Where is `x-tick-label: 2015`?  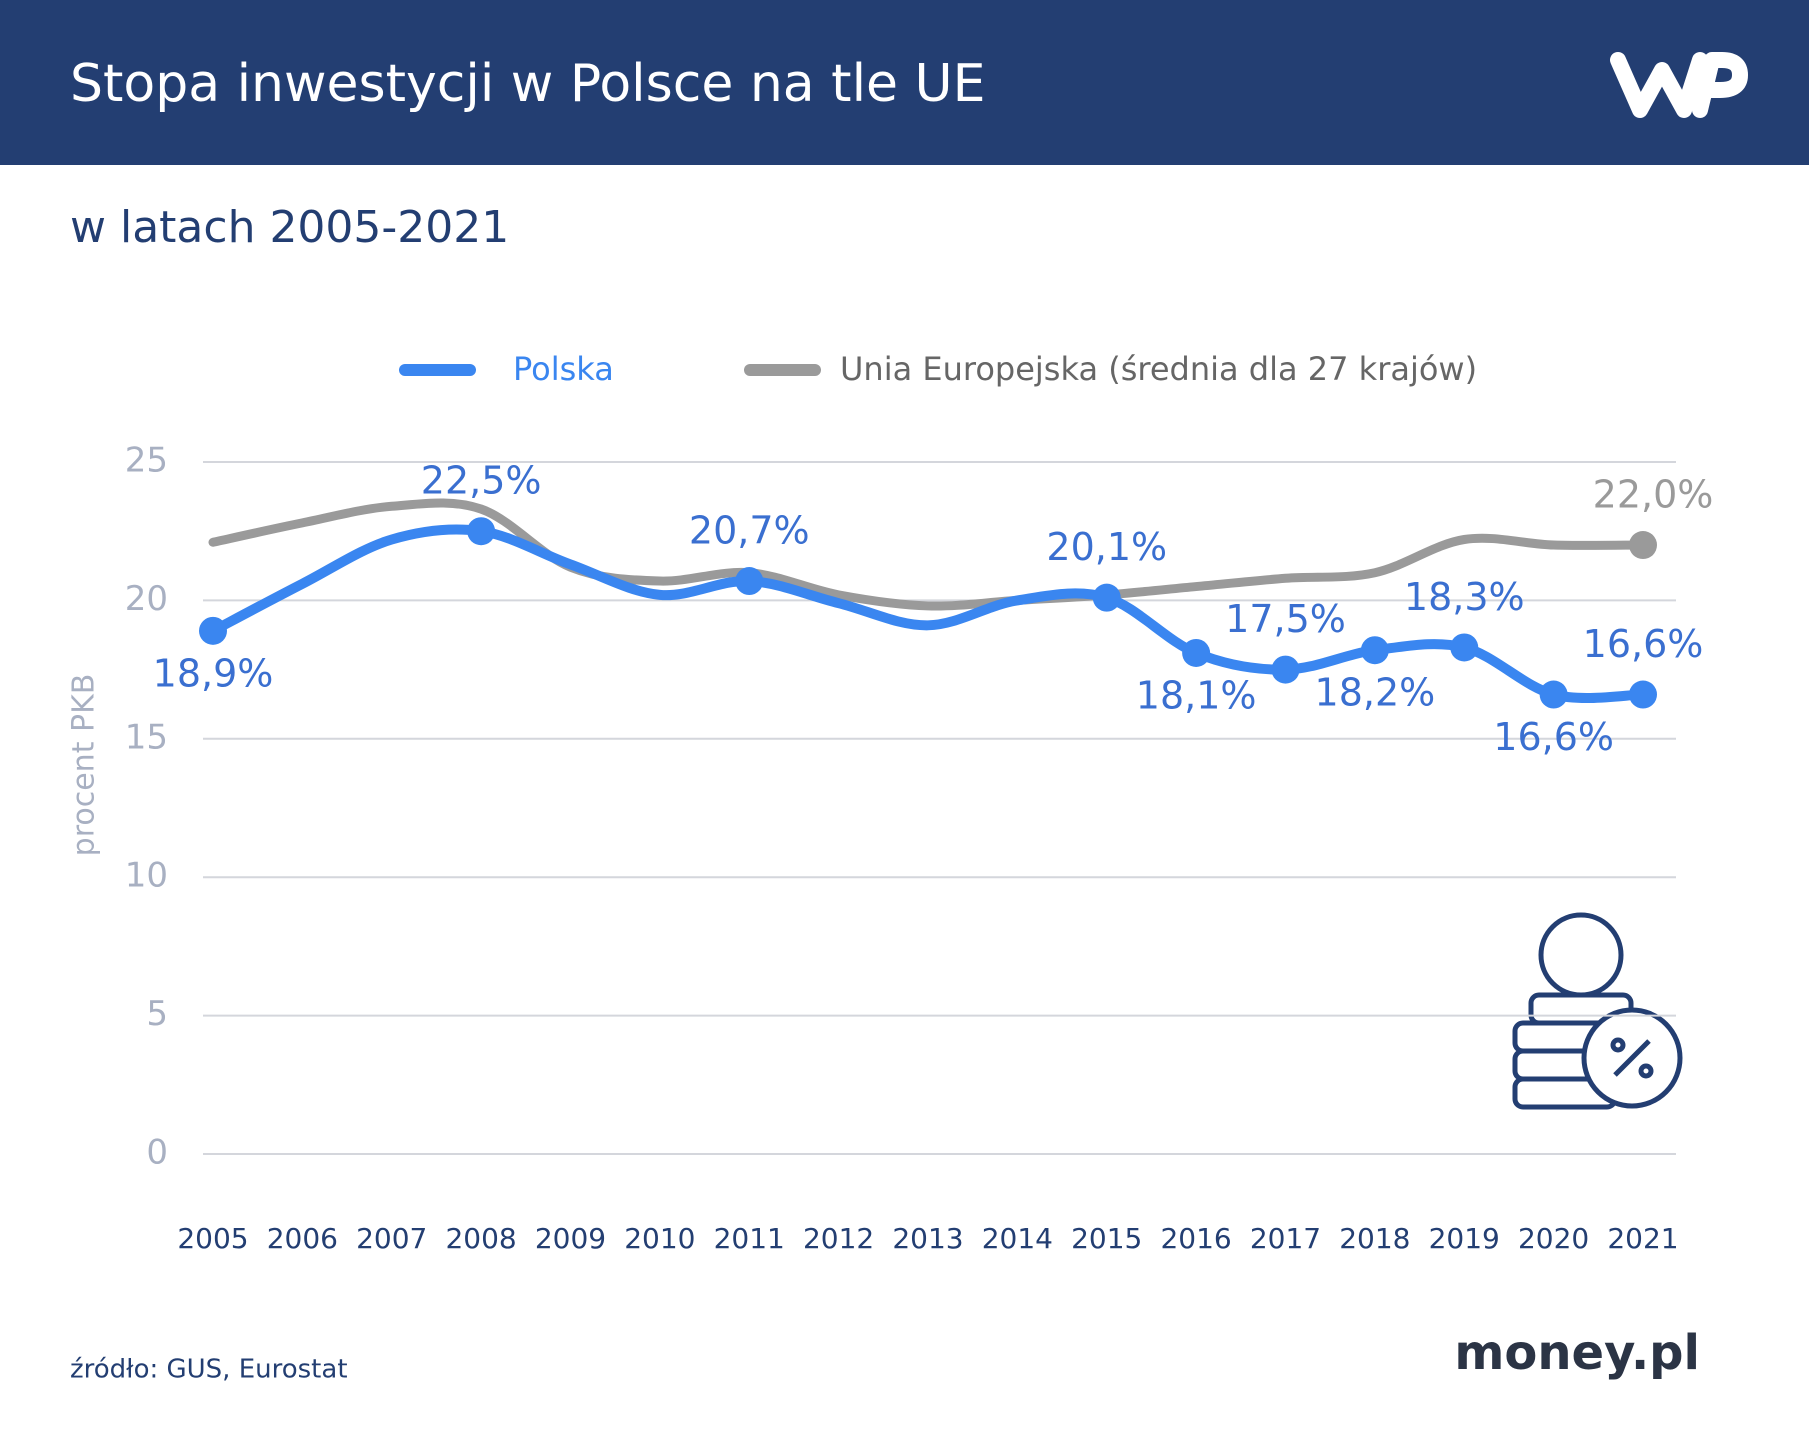
x-tick-label: 2015 is located at coordinates (1106, 1238).